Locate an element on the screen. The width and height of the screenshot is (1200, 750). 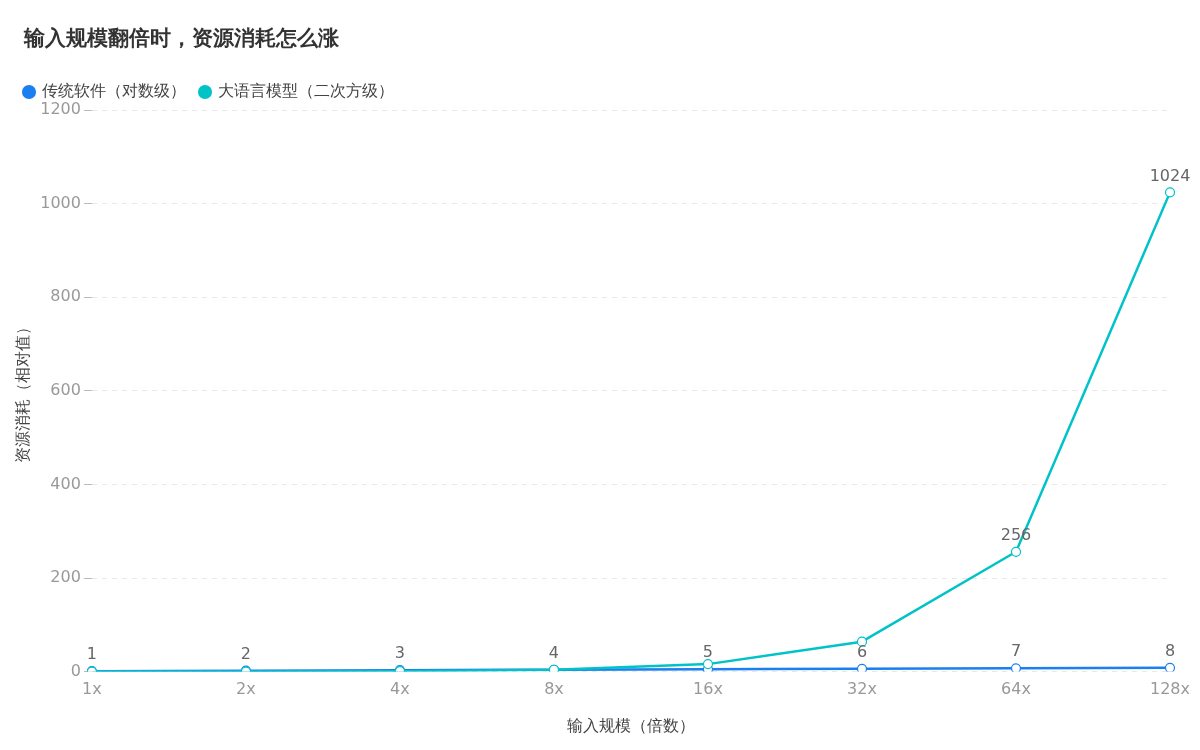
x-tick-label: 64x is located at coordinates (1016, 689).